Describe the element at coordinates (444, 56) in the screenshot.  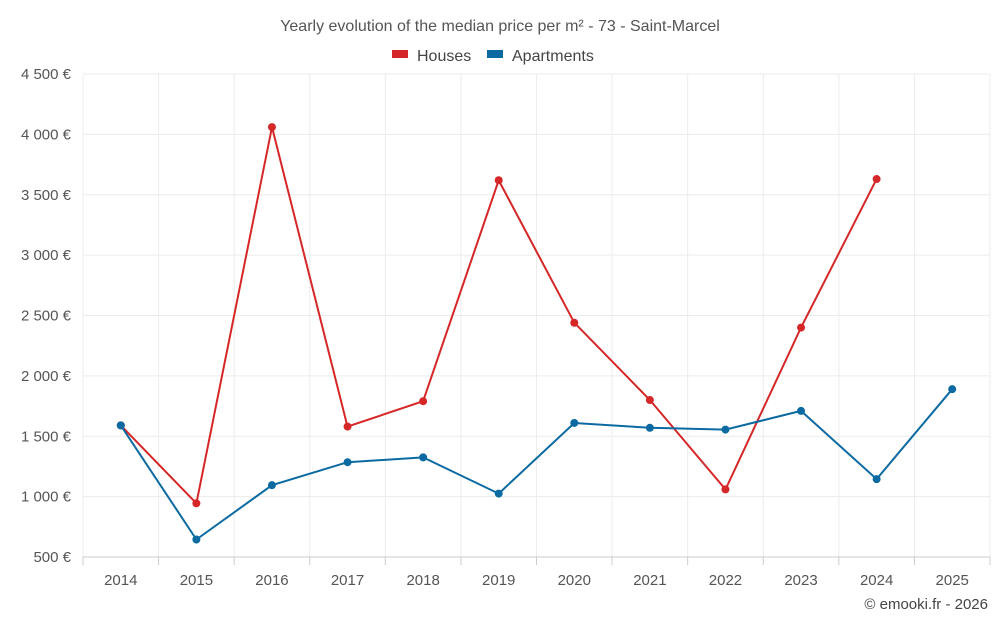
I see `legend-label-houses: Houses` at that location.